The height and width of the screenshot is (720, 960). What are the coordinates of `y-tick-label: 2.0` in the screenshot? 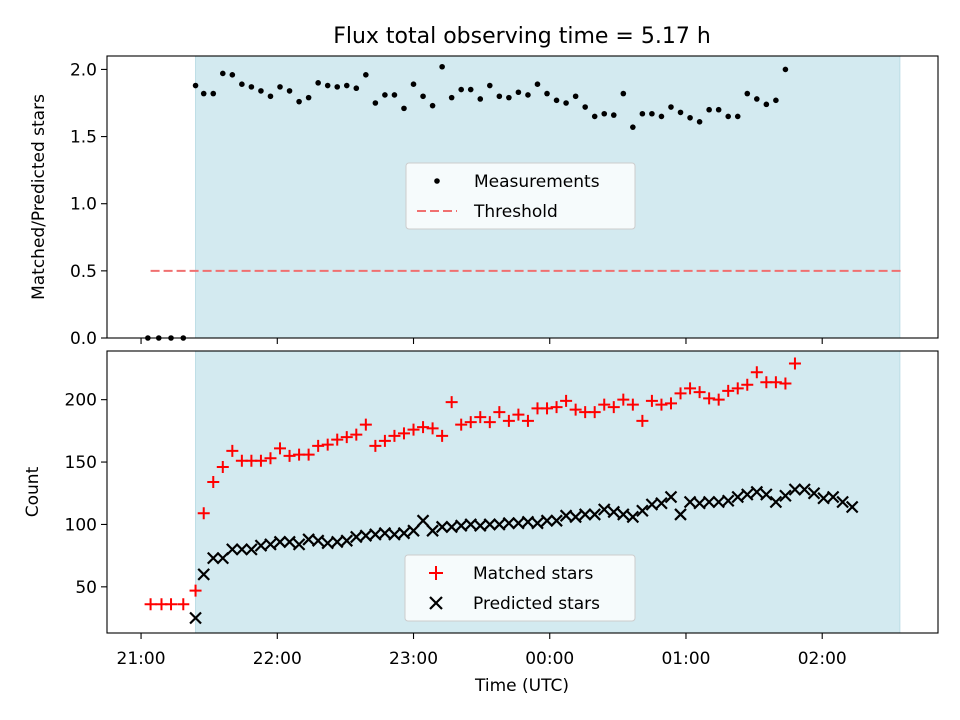 It's located at (83, 70).